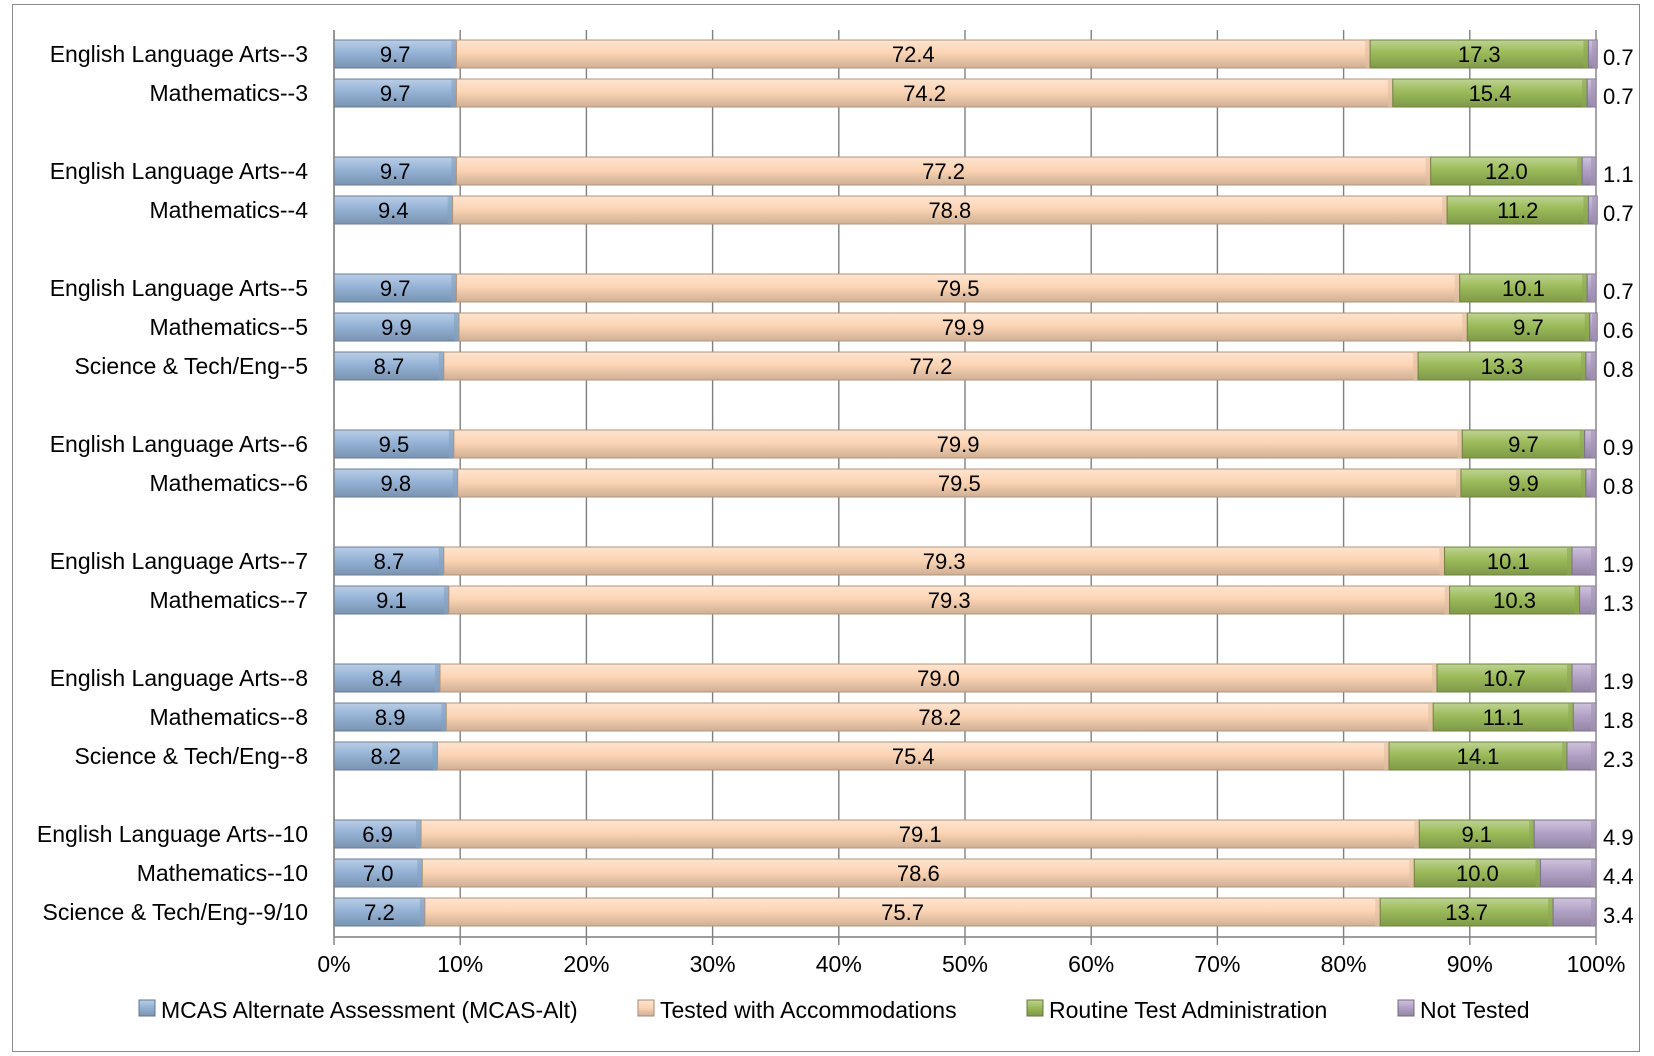  I want to click on data-label: 10.0, so click(1477, 873).